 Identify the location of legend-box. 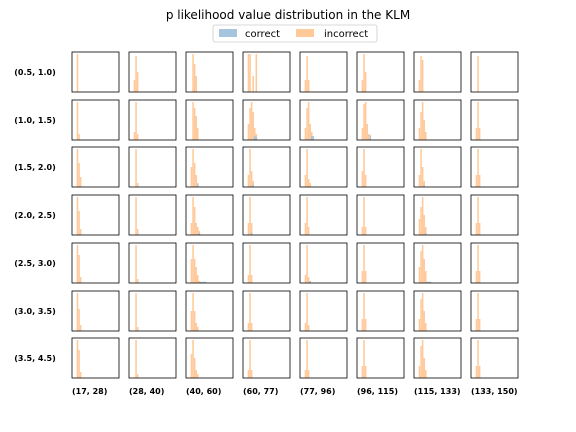
(295, 33).